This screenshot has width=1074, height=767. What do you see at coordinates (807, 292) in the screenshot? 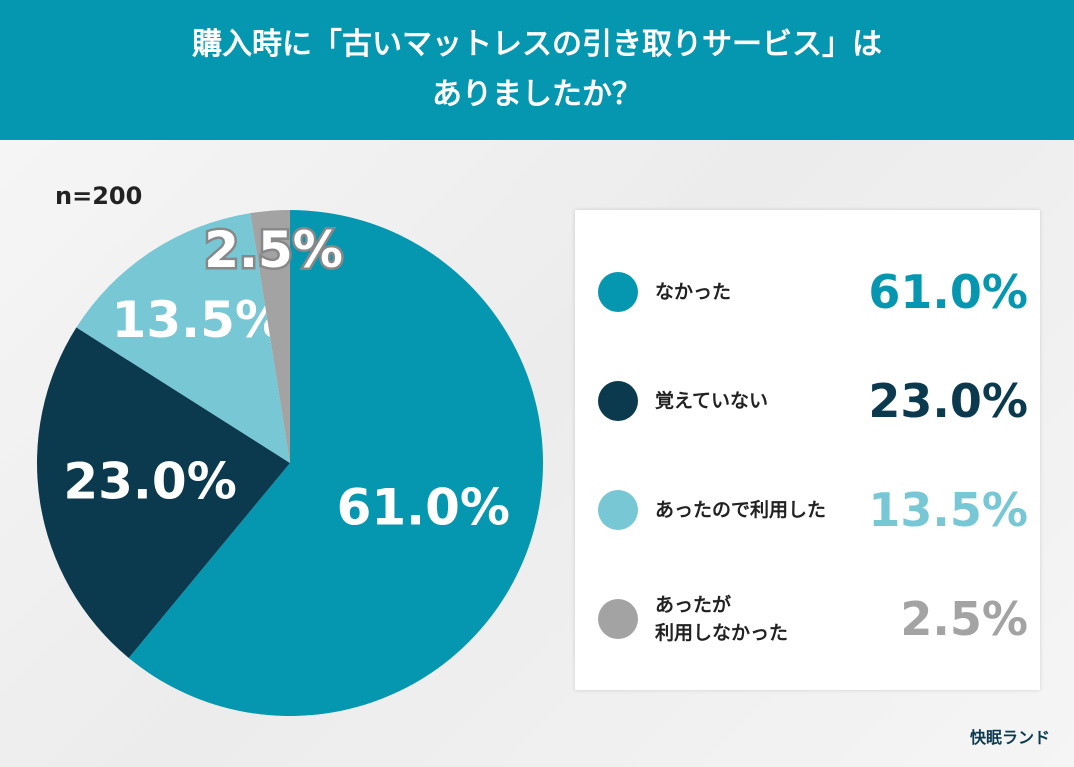
I see `legend-item: なかった 61.0%` at bounding box center [807, 292].